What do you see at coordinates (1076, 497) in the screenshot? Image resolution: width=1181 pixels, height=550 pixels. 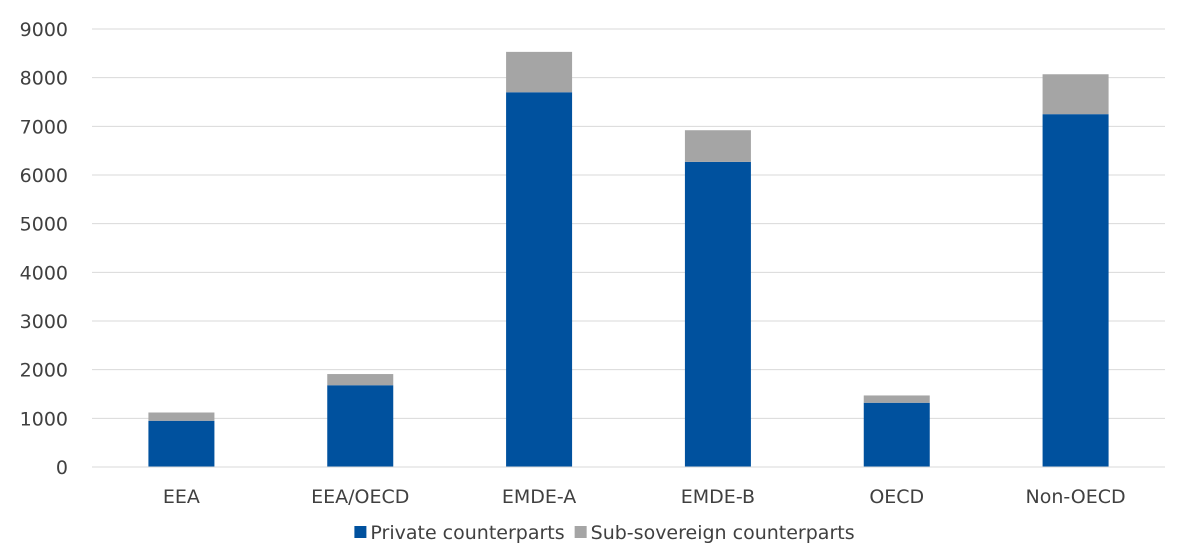 I see `x-tick-label-non-oecd: Non-OECD` at bounding box center [1076, 497].